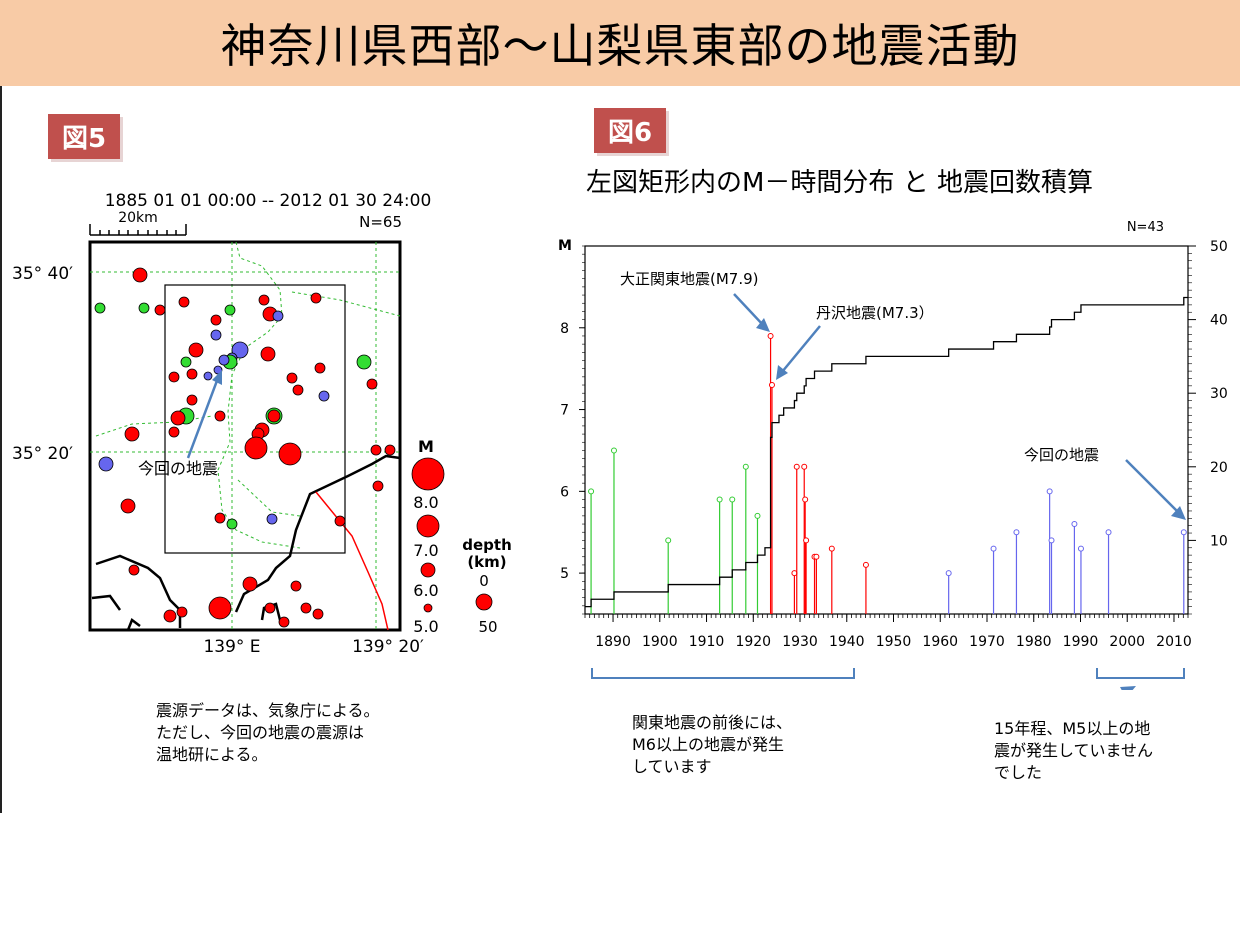 The width and height of the screenshot is (1240, 931). I want to click on fig6-note-recent: 15年程、M5以上の地 震が発生していません でした, so click(1073, 751).